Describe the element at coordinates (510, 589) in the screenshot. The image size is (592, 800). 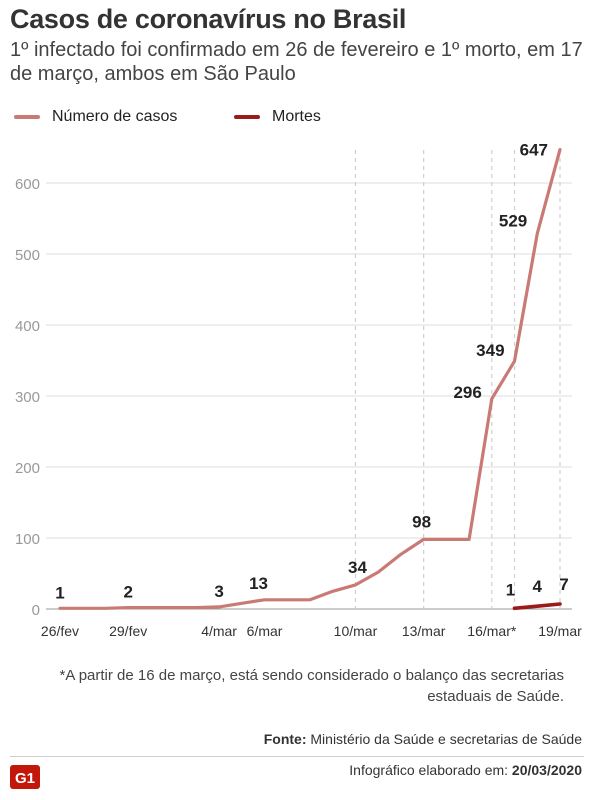
I see `deaths-data-label: 1` at that location.